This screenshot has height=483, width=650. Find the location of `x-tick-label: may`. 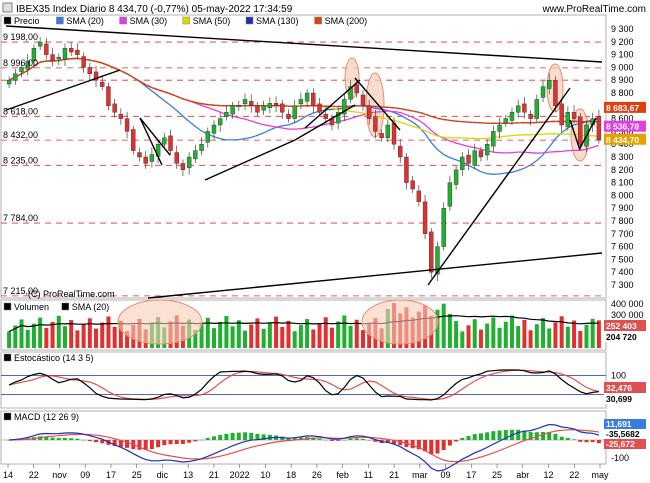

x-tick-label: may is located at coordinates (600, 475).